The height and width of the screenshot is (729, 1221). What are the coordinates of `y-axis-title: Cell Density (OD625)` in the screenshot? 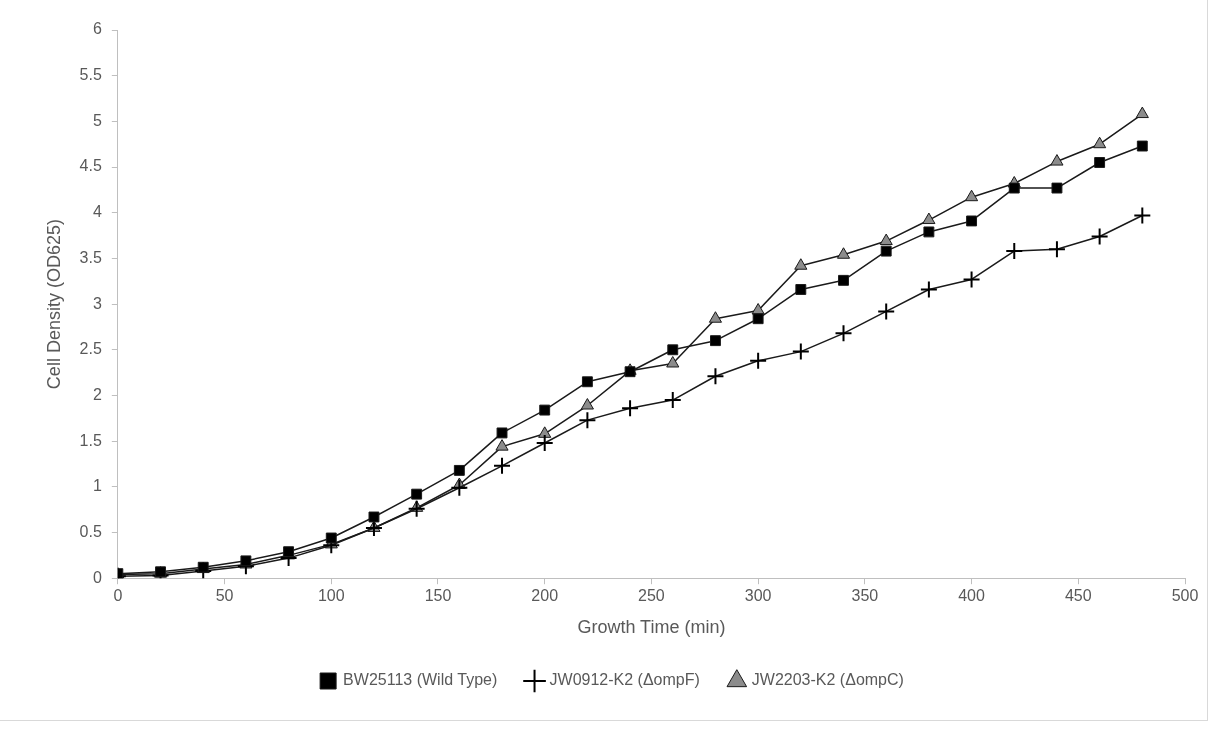 It's located at (53, 304).